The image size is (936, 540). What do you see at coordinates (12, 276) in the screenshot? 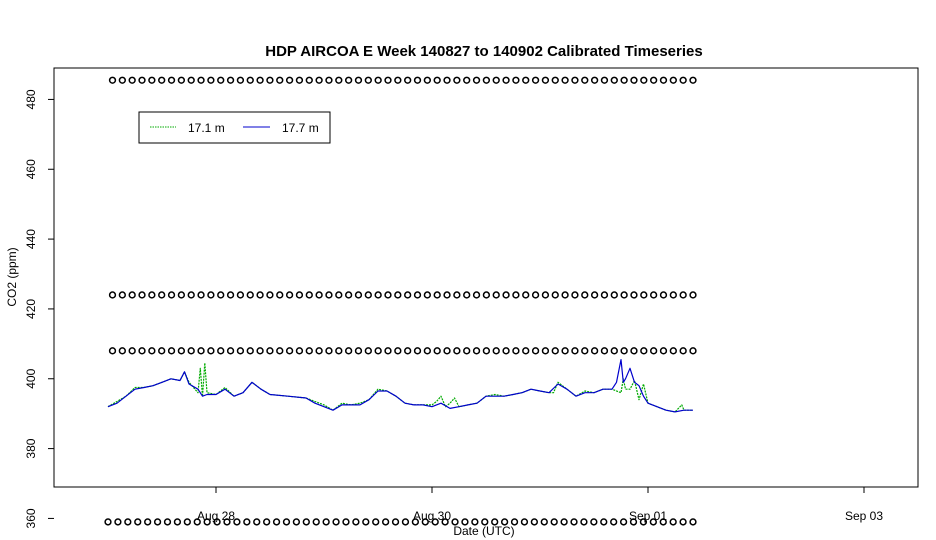
I see `y-axis-label: CO2 (ppm)` at bounding box center [12, 276].